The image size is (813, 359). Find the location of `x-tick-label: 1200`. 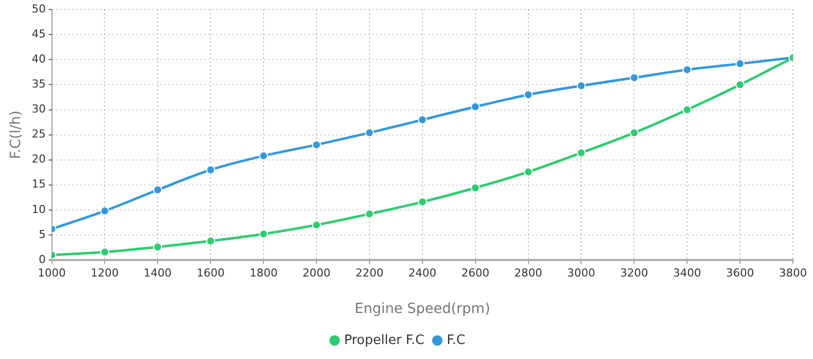

x-tick-label: 1200 is located at coordinates (104, 273).